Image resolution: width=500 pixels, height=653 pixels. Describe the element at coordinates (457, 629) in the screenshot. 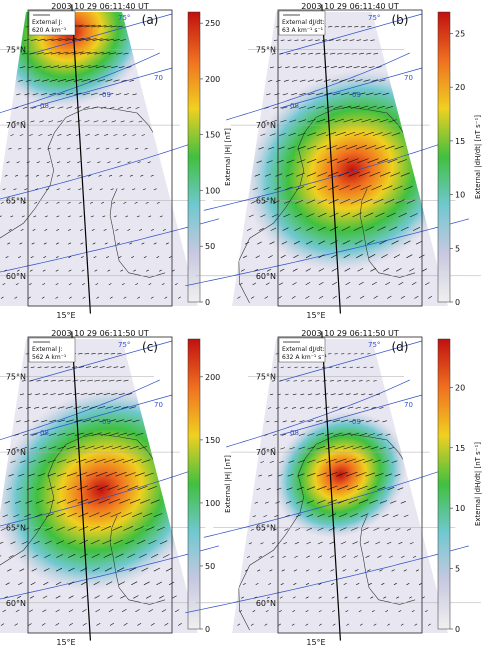

I see `colorbar-tick-label: 0` at that location.